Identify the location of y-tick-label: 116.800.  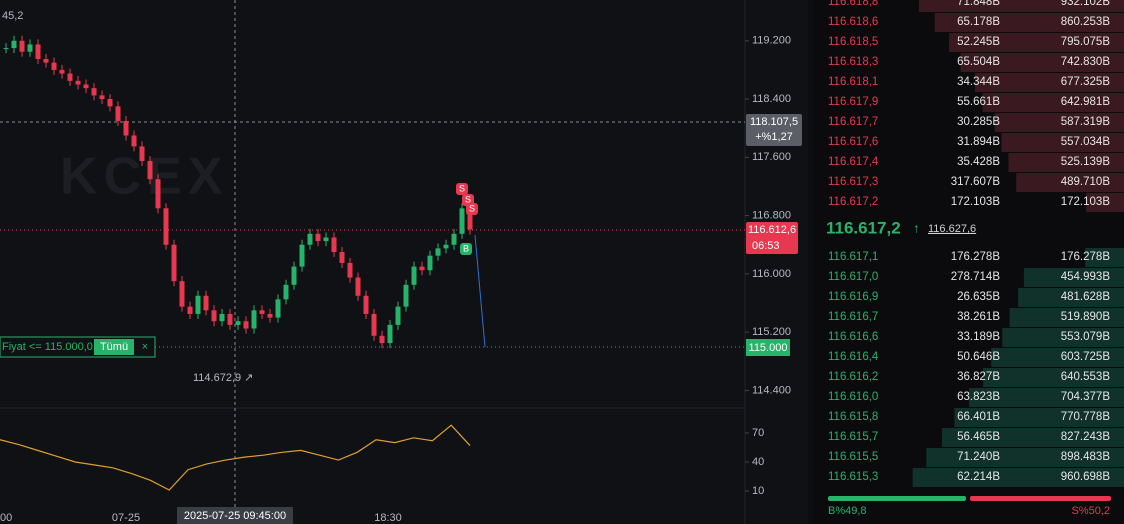
(771, 216).